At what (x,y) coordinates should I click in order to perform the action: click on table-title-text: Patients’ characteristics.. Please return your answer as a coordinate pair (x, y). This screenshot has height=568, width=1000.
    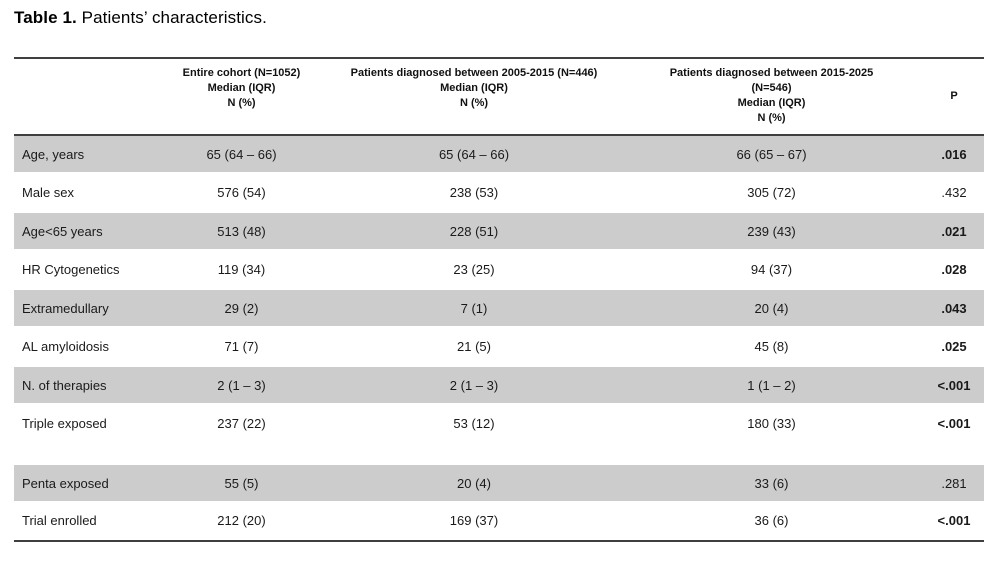
    Looking at the image, I should click on (171, 17).